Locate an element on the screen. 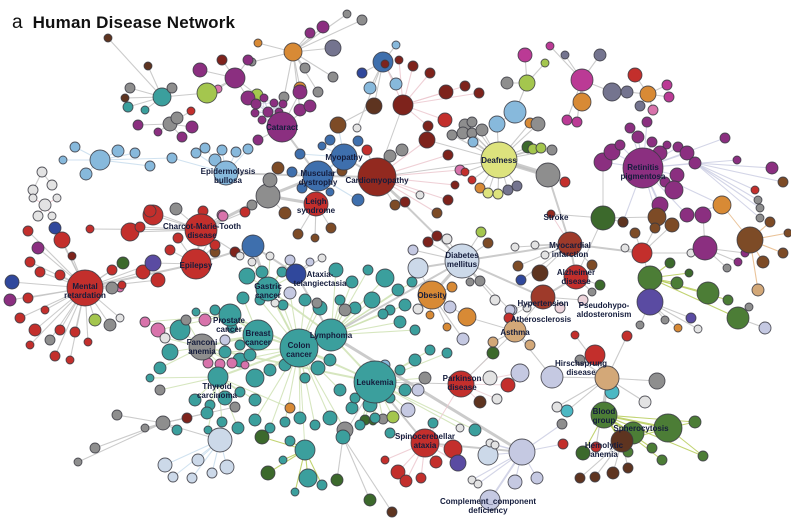  node-label-complement-deficiency: Complement_component is located at coordinates (488, 501).